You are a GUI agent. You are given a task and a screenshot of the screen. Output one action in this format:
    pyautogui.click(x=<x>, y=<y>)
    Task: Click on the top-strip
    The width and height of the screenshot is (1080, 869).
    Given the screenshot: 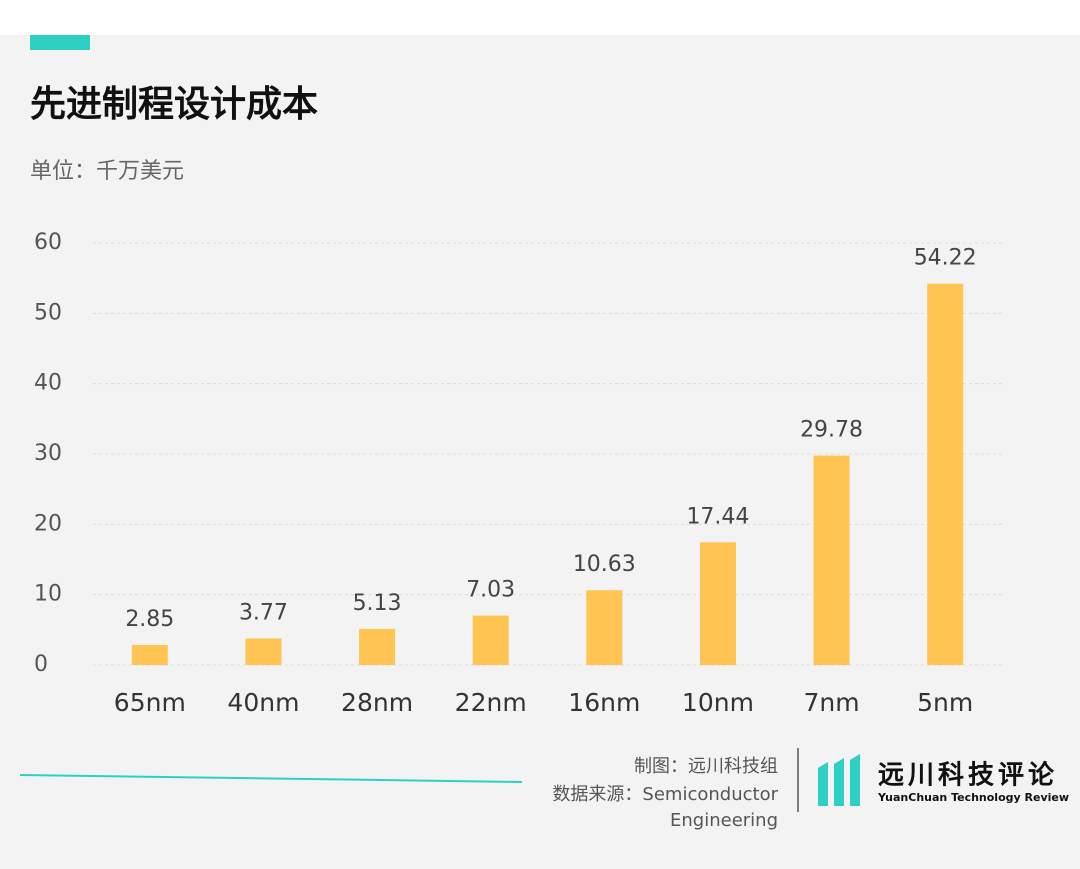 What is the action you would take?
    pyautogui.click(x=540, y=17)
    